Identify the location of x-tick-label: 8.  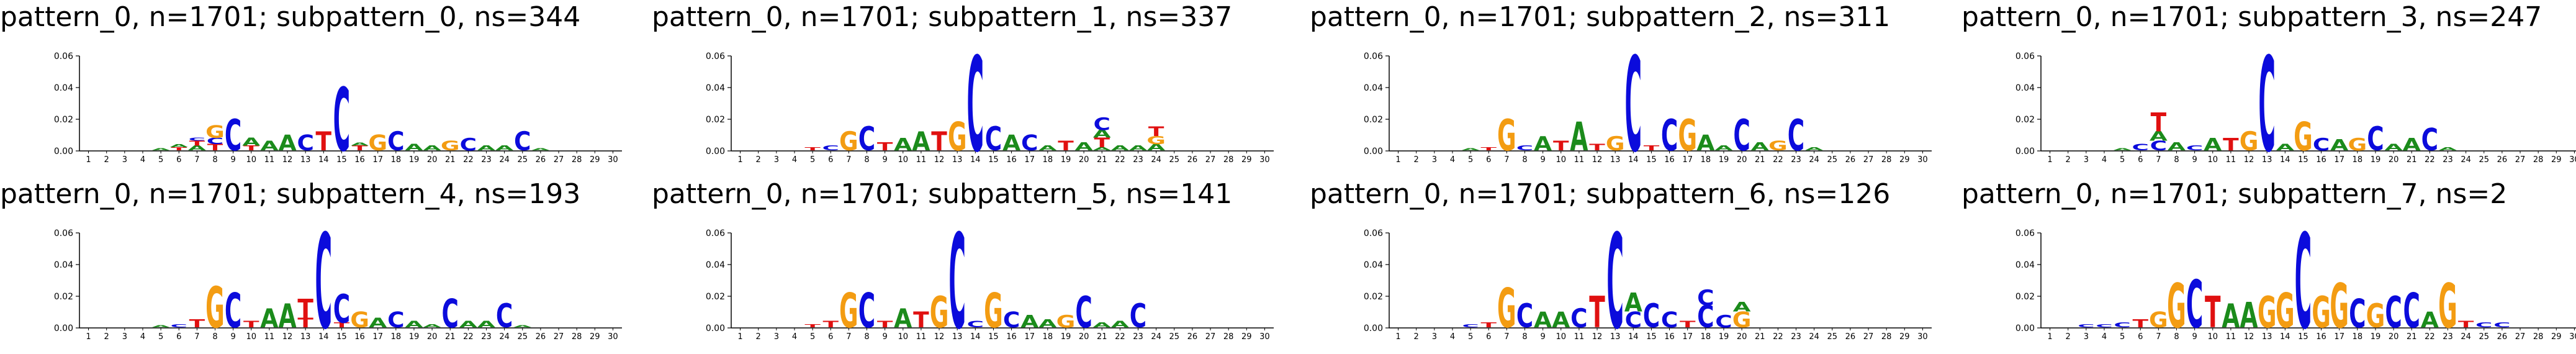
(1524, 160).